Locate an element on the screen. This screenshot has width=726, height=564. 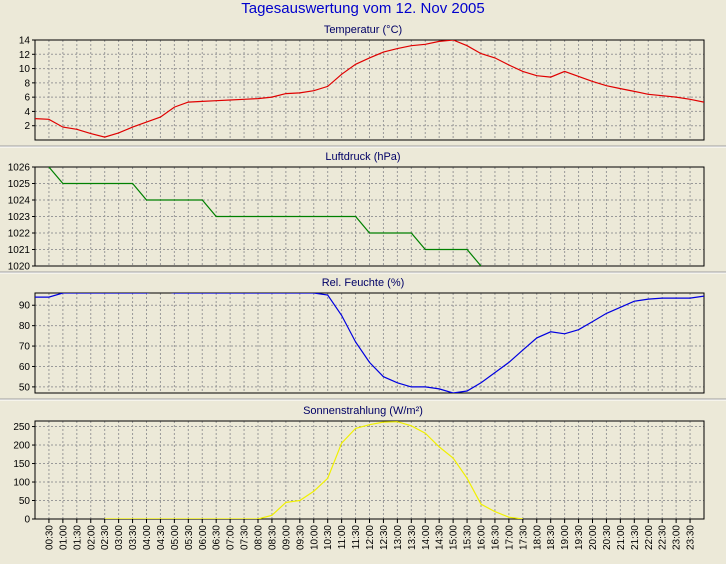
xtick-label: 12:30 is located at coordinates (384, 537).